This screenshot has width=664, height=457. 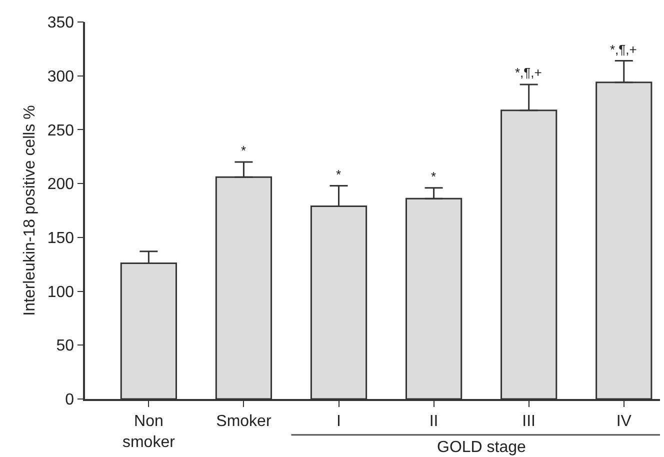 What do you see at coordinates (60, 239) in the screenshot?
I see `y-tick-label: 150` at bounding box center [60, 239].